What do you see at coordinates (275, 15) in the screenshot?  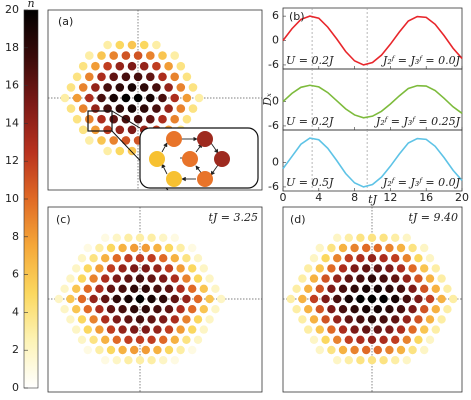 I see `y-tick-label: 6` at bounding box center [275, 15].